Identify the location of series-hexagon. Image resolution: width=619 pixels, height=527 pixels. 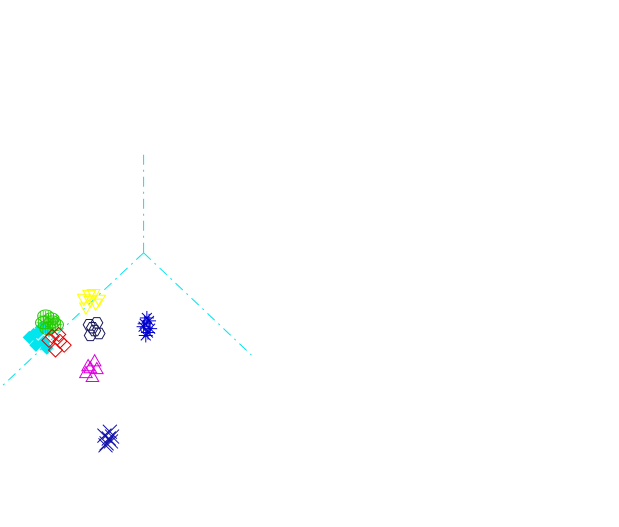
(94, 329).